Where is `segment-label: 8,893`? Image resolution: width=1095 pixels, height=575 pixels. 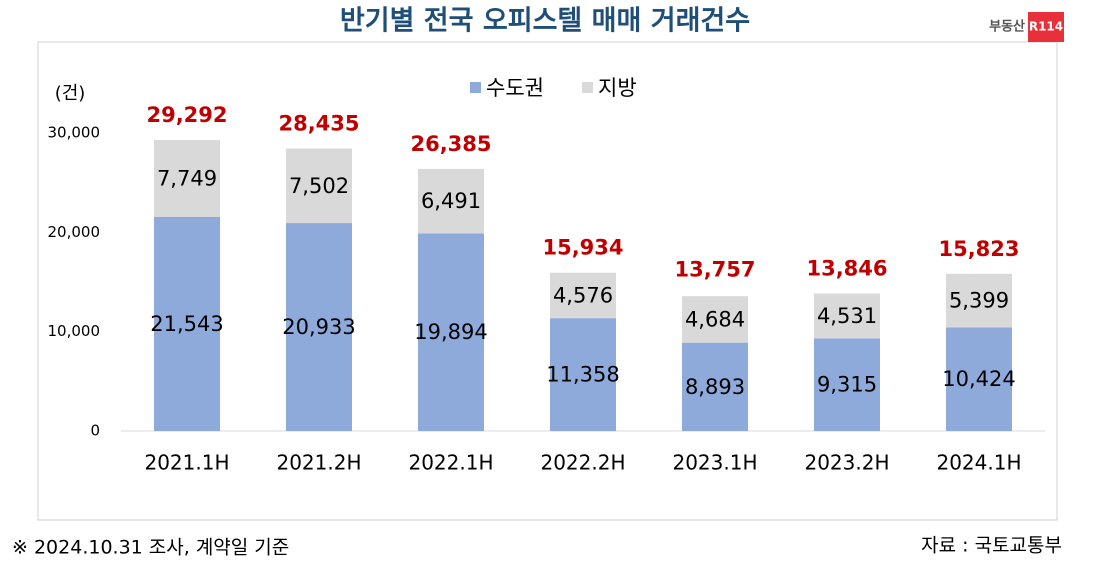 segment-label: 8,893 is located at coordinates (715, 387).